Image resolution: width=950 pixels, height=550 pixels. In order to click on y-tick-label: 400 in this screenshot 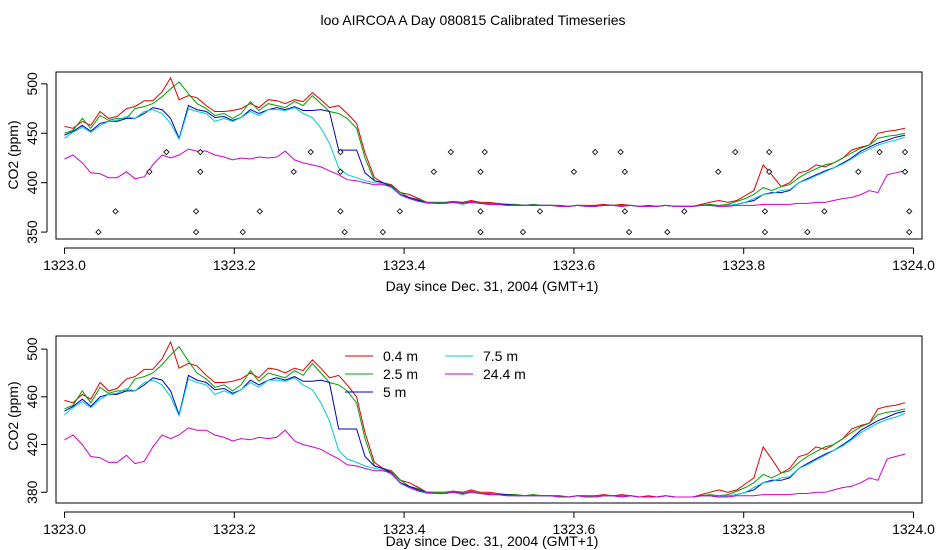, I will do `click(32, 183)`.